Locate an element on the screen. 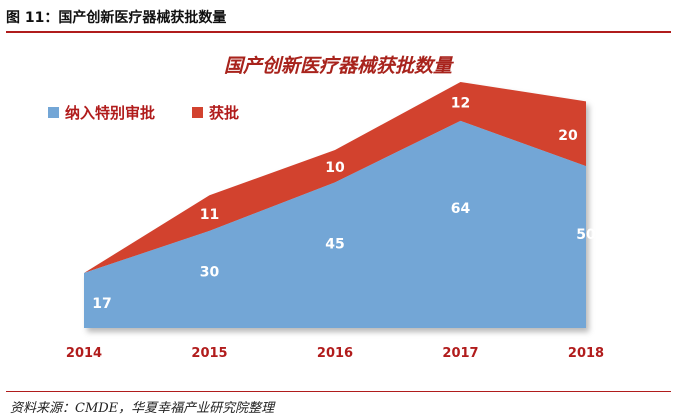 The width and height of the screenshot is (677, 420). source-note: 资料来源：CMDE，华夏幸福产业研究院整理 is located at coordinates (142, 408).